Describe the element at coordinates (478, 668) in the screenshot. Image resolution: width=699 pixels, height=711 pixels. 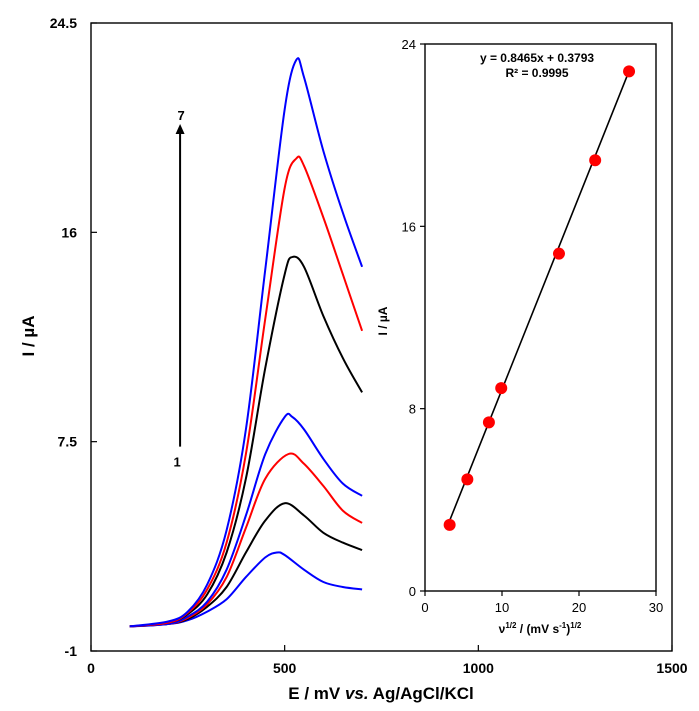
I see `main-x-tick-label-1000: 1000` at that location.